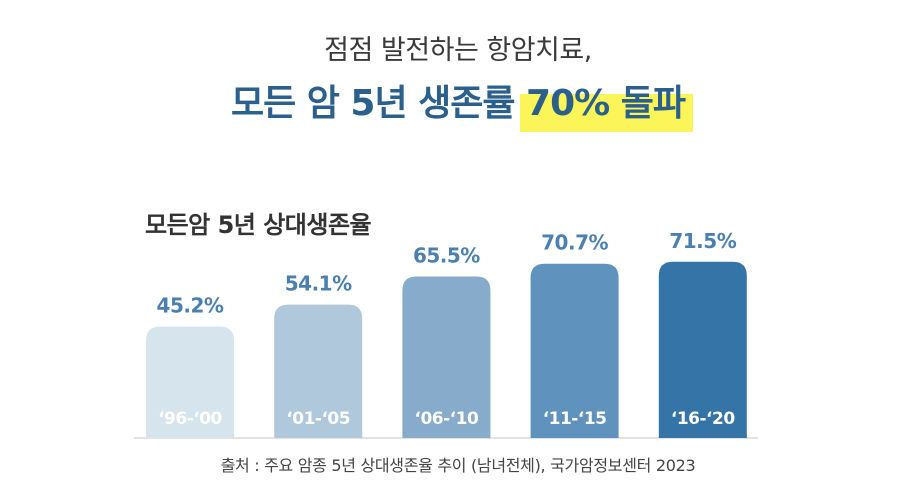 The image size is (916, 494). I want to click on headline-line2: 모든 암 5년 생존률 70% 돌파, so click(458, 103).